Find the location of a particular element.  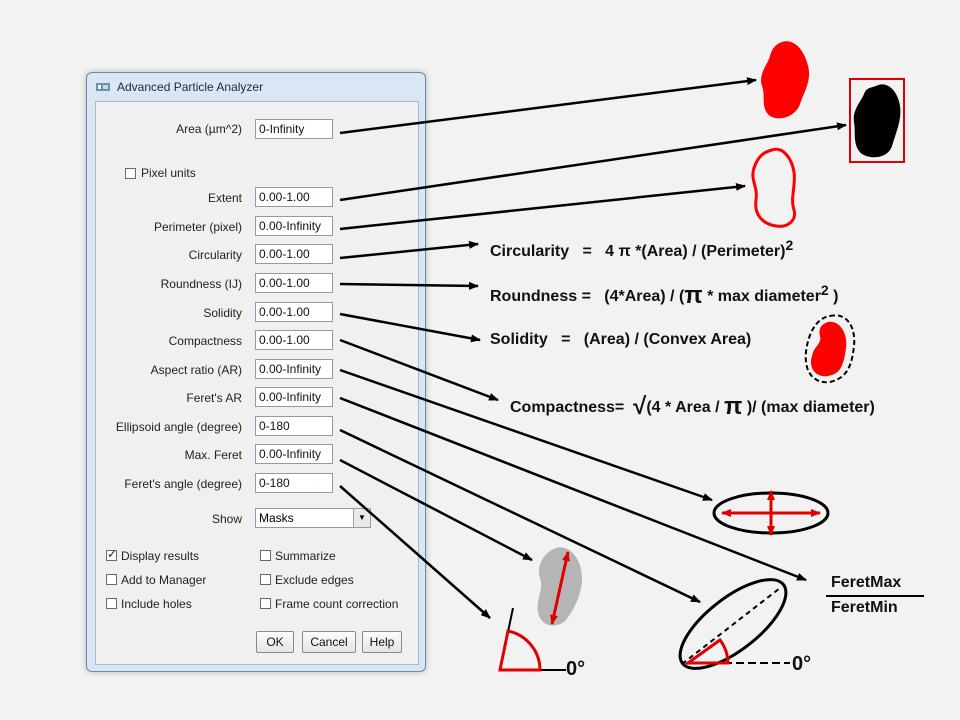

ellipsoid-angle-label: Ellipsoid angle (degree) is located at coordinates (178, 427).